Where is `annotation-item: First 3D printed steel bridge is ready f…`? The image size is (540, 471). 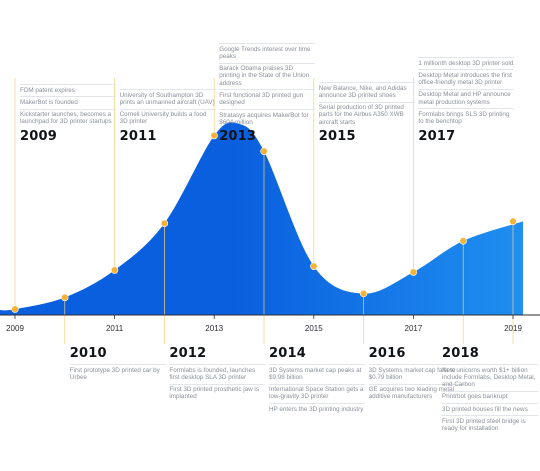 annotation-item: First 3D printed steel bridge is ready f… is located at coordinates (490, 423).